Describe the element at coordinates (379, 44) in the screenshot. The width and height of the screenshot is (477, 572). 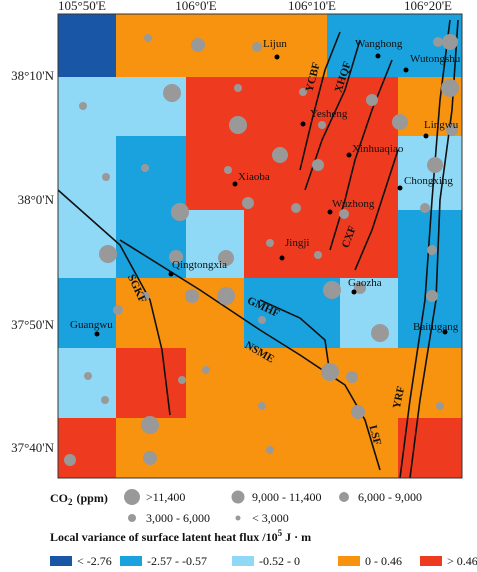
I see `place-label: Wanghong` at that location.